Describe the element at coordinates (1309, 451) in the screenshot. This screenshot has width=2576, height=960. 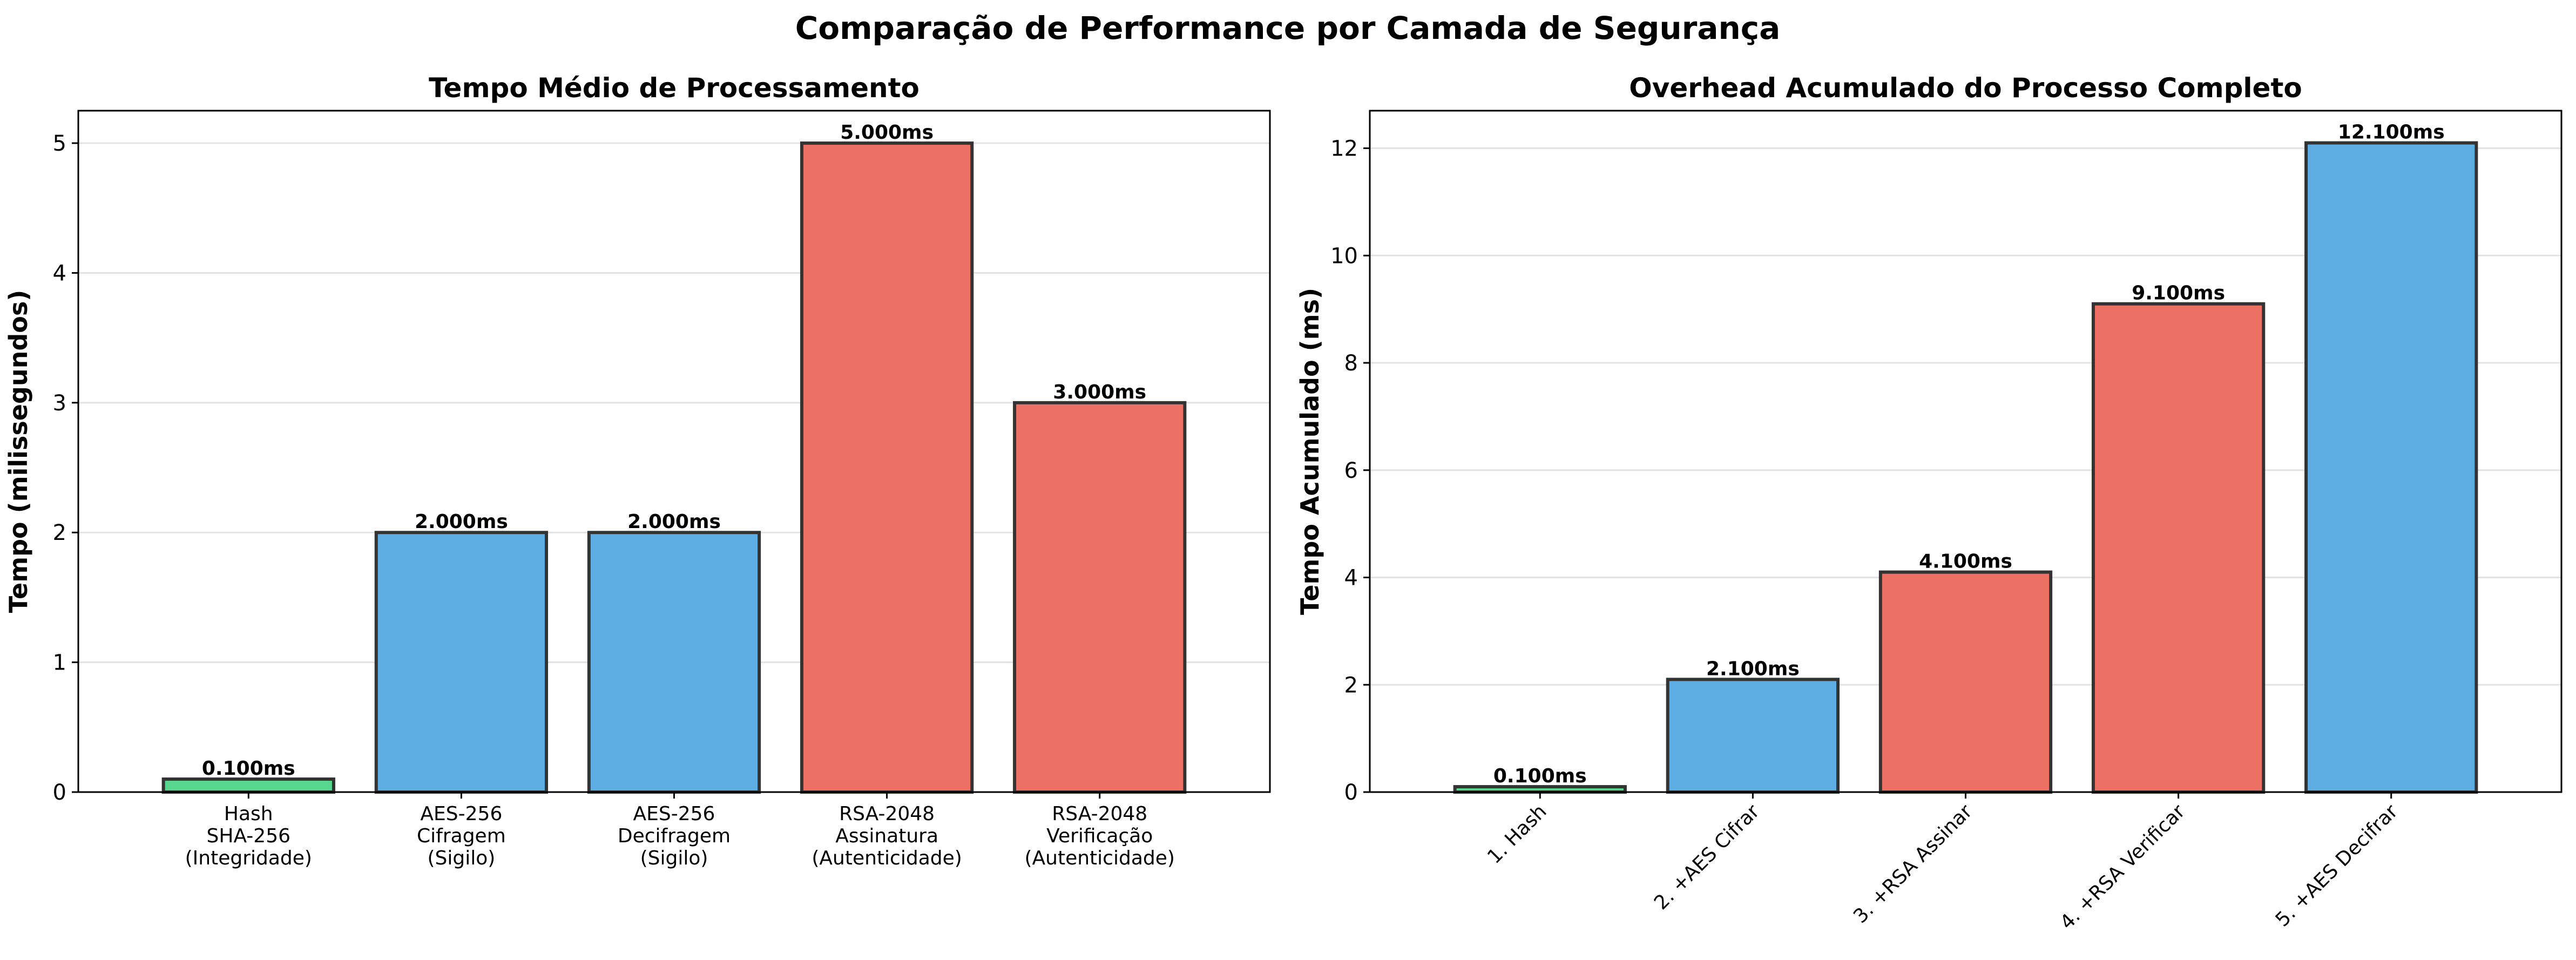
I see `y-axis-label: Tempo Acumulado (ms)` at that location.